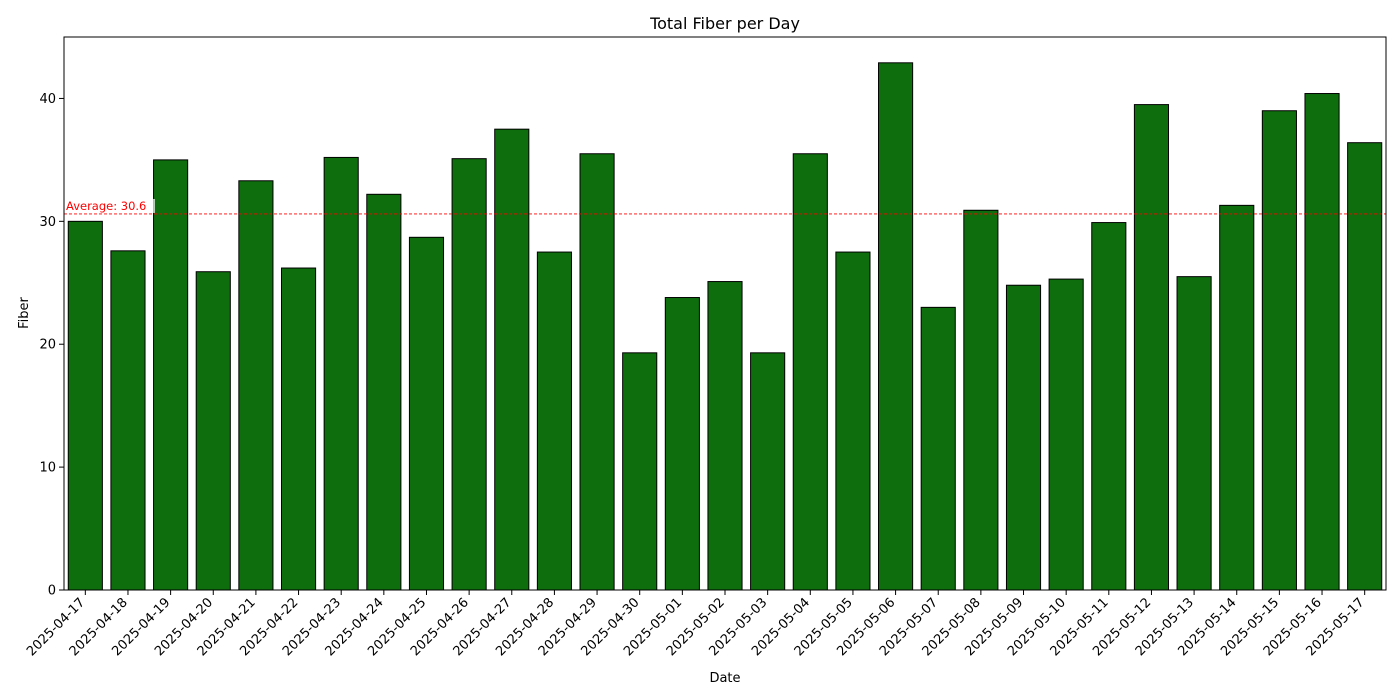 This screenshot has width=1400, height=700. I want to click on average-line-group: Average: 30.6, so click(725, 206).